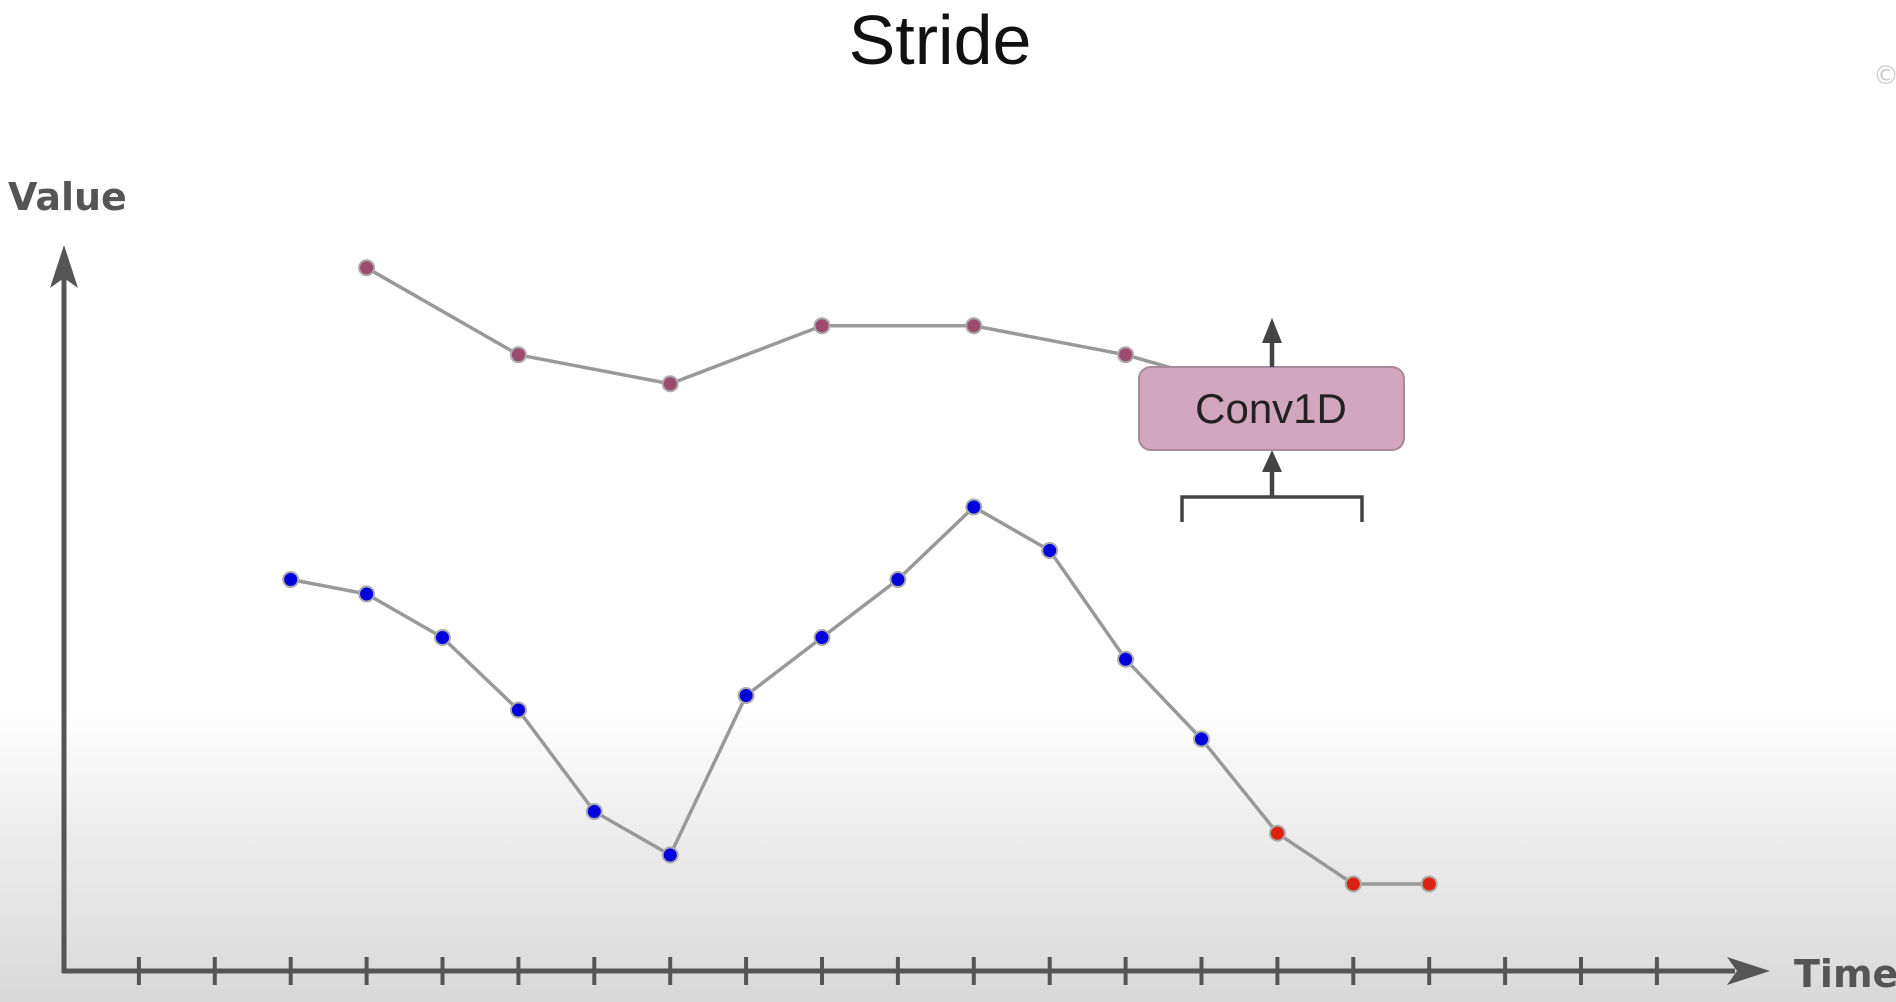 Image resolution: width=1896 pixels, height=1002 pixels. Describe the element at coordinates (64, 266) in the screenshot. I see `y-axis-arrowhead` at that location.